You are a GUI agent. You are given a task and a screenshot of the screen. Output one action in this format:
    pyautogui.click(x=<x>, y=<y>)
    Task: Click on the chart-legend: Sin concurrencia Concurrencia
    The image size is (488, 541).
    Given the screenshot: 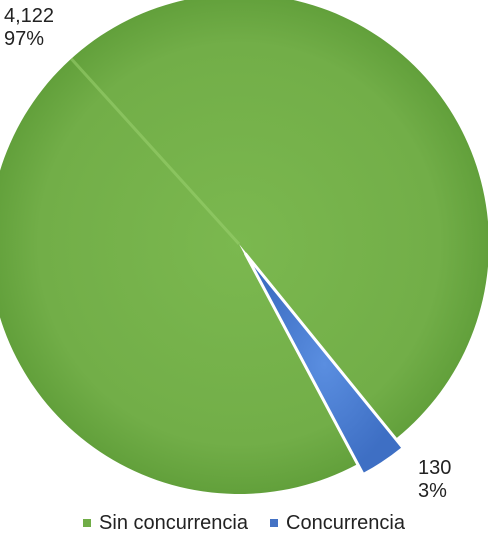 What is the action you would take?
    pyautogui.click(x=244, y=523)
    